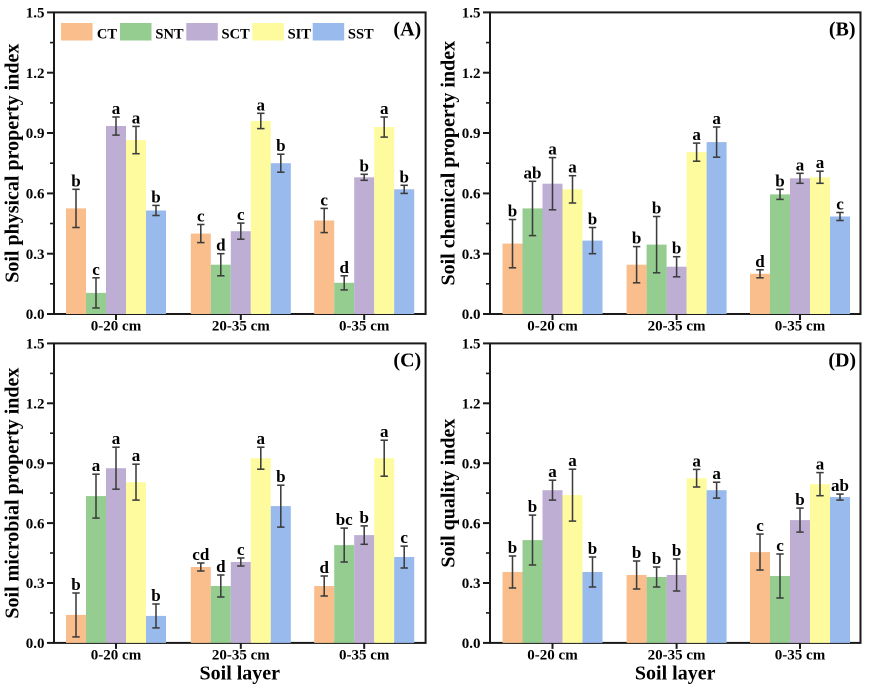 Image resolution: width=874 pixels, height=693 pixels. What do you see at coordinates (107, 34) in the screenshot?
I see `svg-text: CT` at bounding box center [107, 34].